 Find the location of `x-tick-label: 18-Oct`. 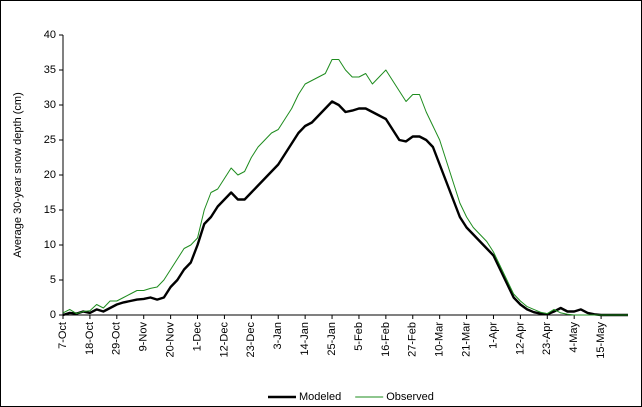

x-tick-label: 18-Oct is located at coordinates (90, 338).